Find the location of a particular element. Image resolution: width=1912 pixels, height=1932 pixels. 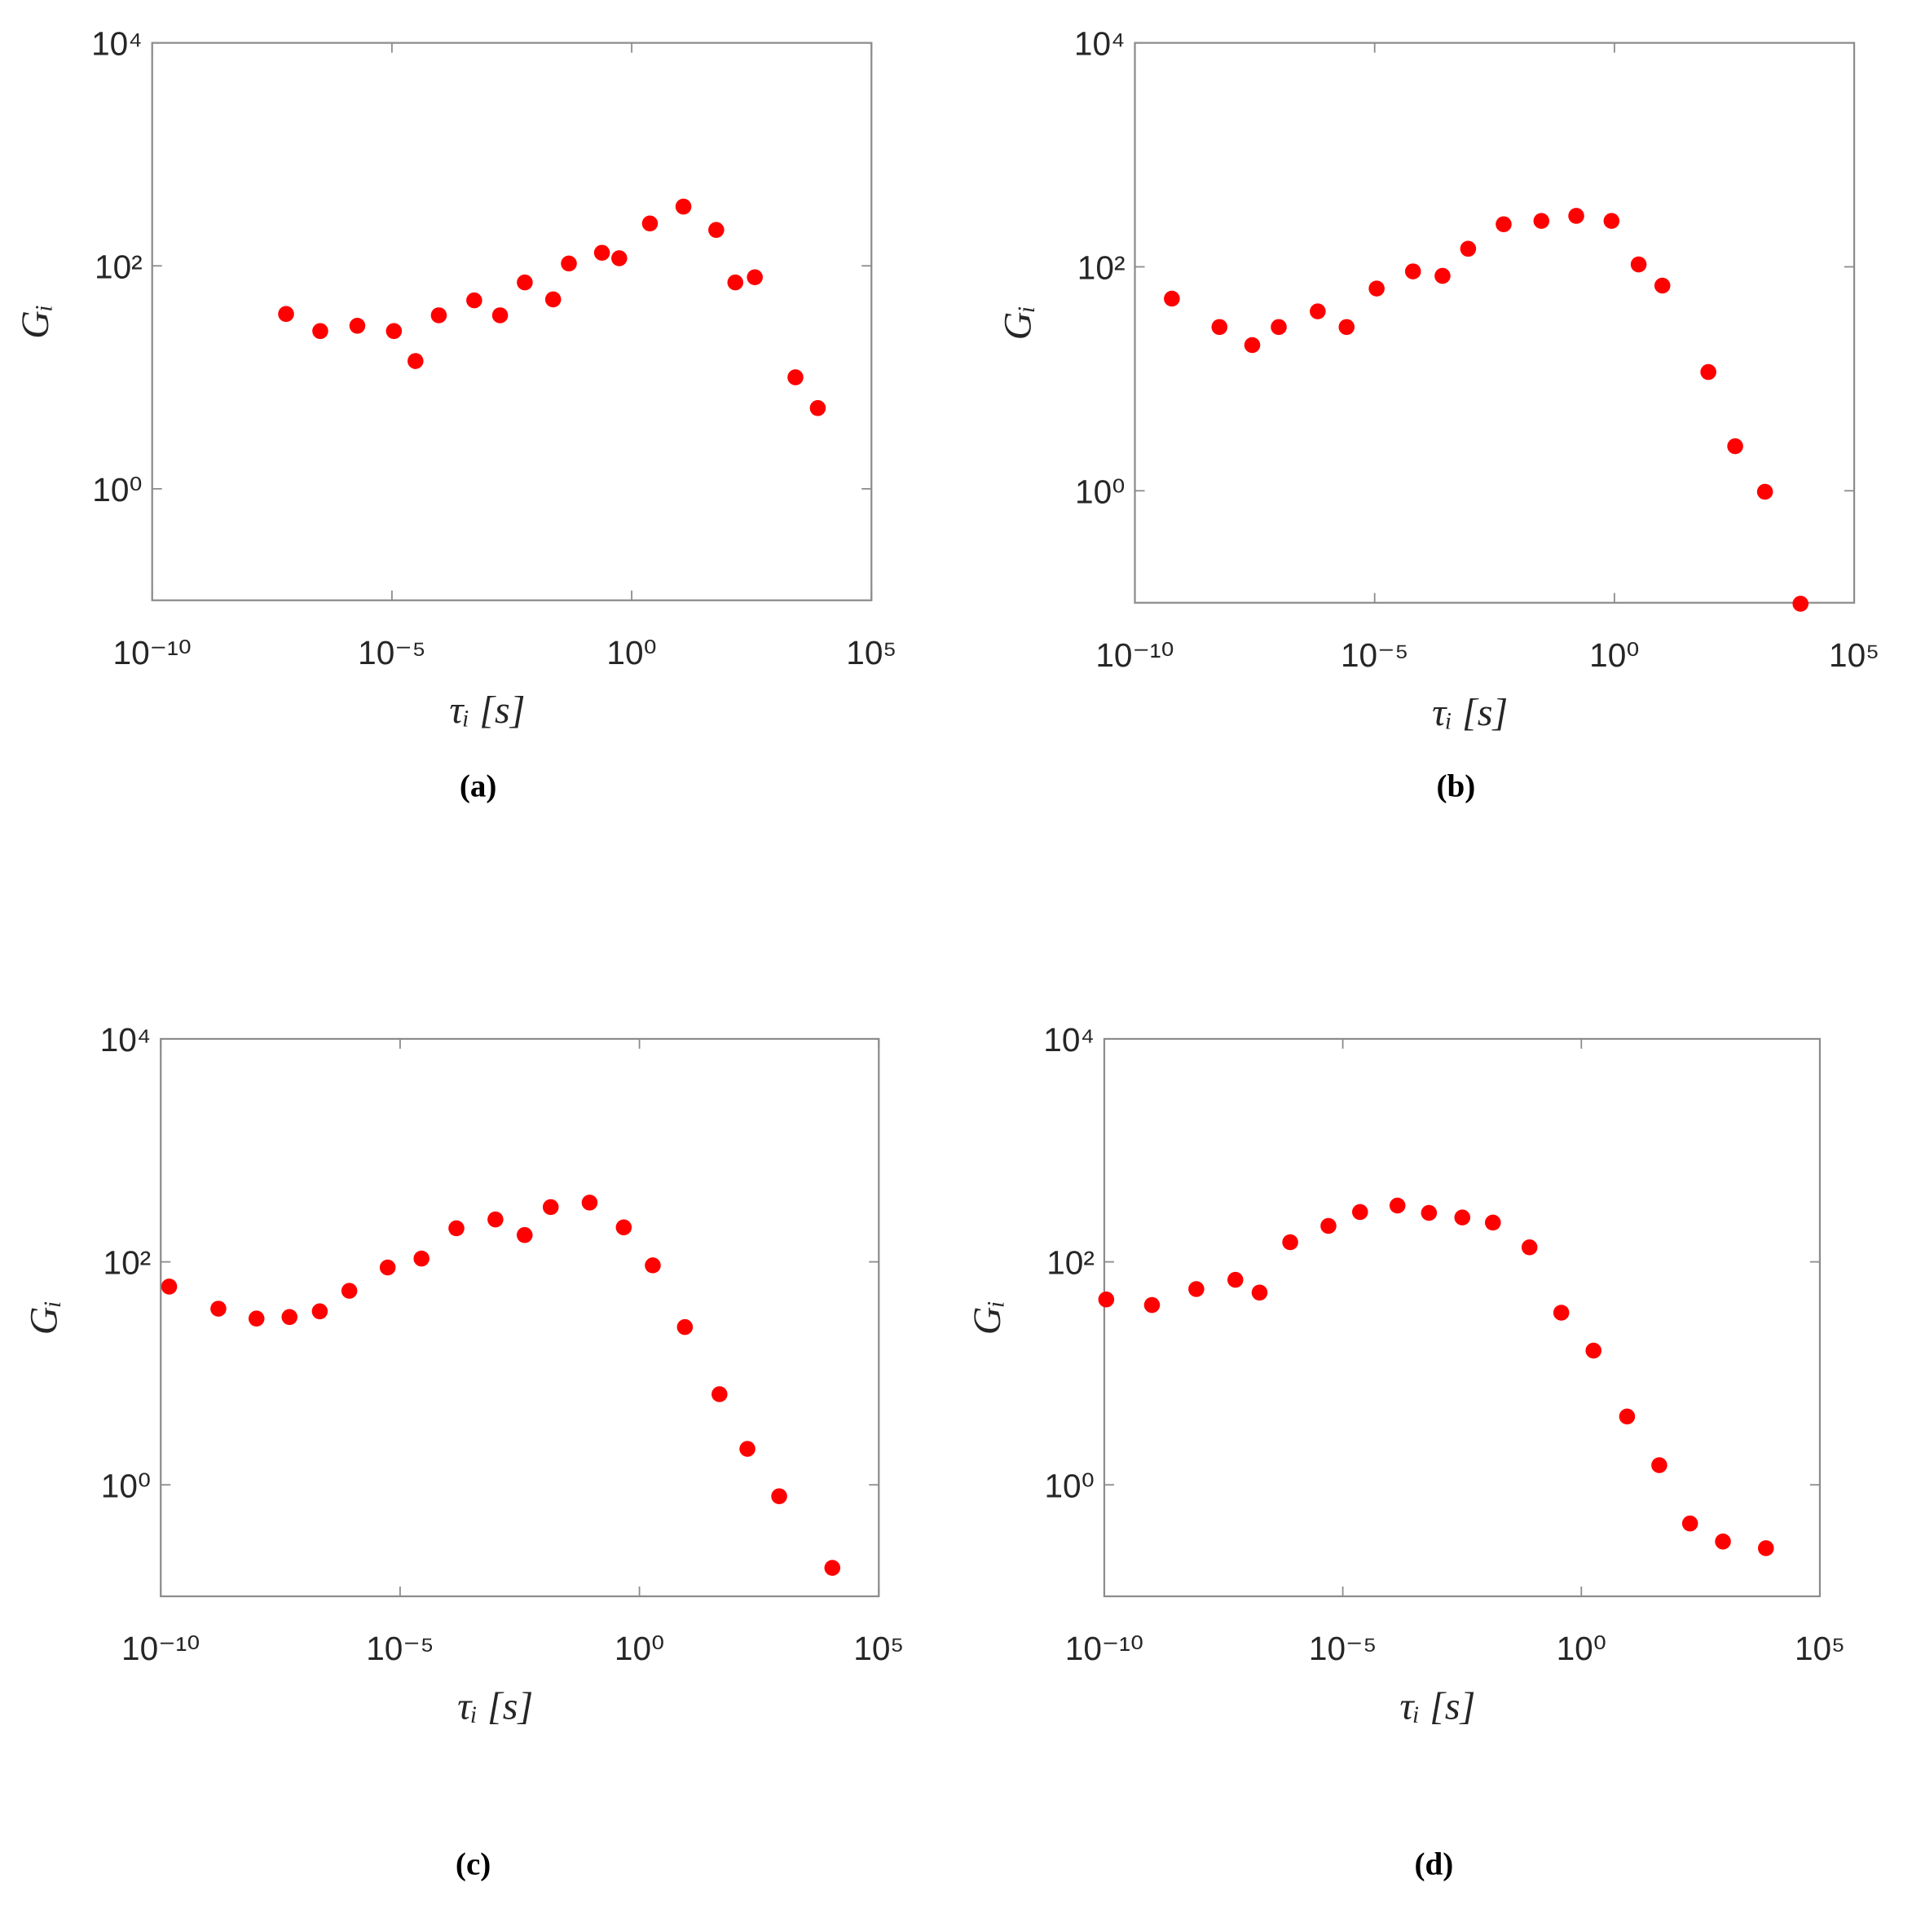

caption: (d) is located at coordinates (1433, 1863).